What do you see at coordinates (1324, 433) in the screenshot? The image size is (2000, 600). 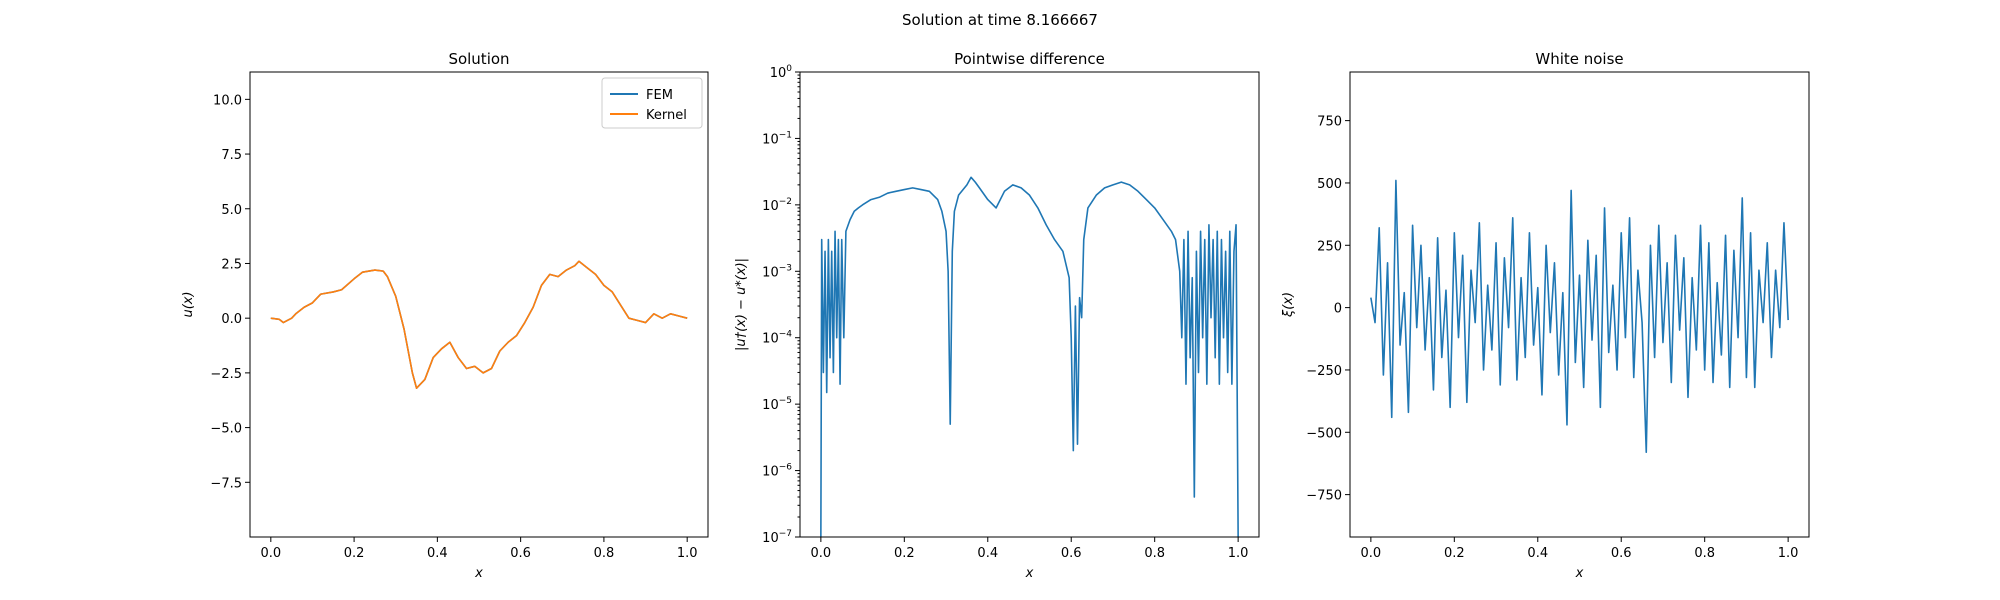 I see `y-tick-label: −500` at bounding box center [1324, 433].